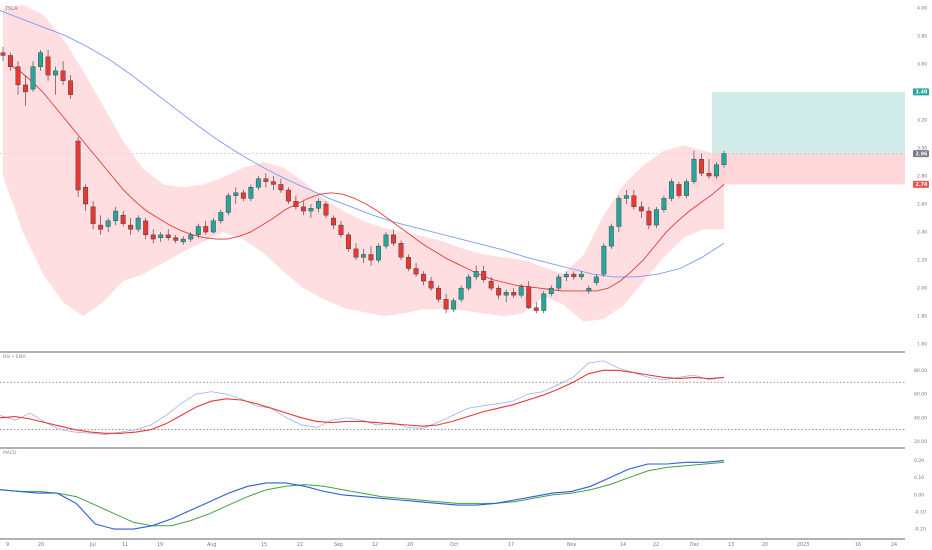  Describe the element at coordinates (11, 9) in the screenshot. I see `symbol-label: TSLA` at that location.